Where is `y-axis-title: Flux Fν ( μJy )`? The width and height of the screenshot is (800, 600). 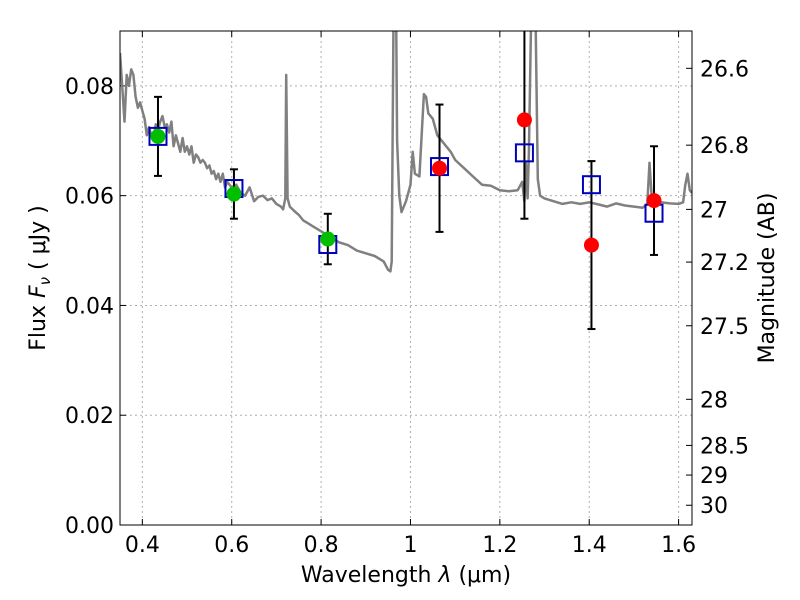
y-axis-title: Flux Fν ( μJy ) is located at coordinates (41, 277).